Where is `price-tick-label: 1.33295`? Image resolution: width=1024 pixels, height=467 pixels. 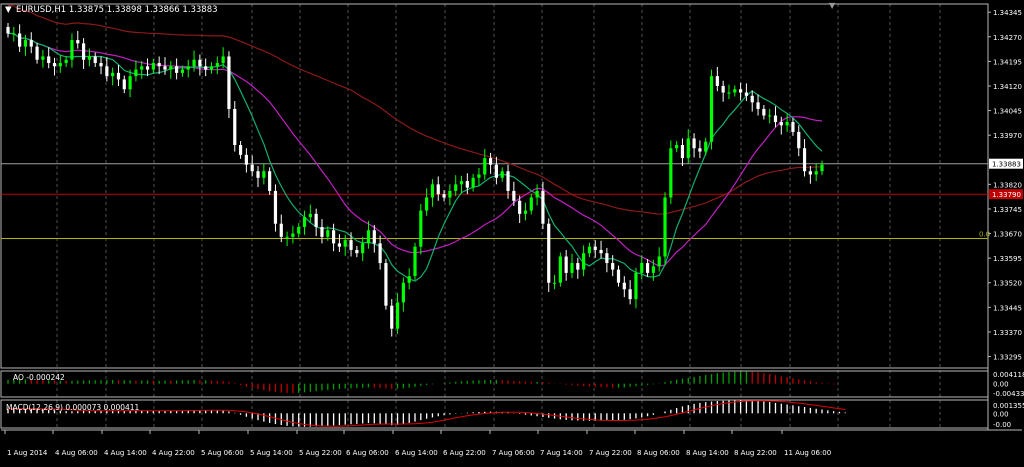
price-tick-label: 1.33295 is located at coordinates (1007, 358).